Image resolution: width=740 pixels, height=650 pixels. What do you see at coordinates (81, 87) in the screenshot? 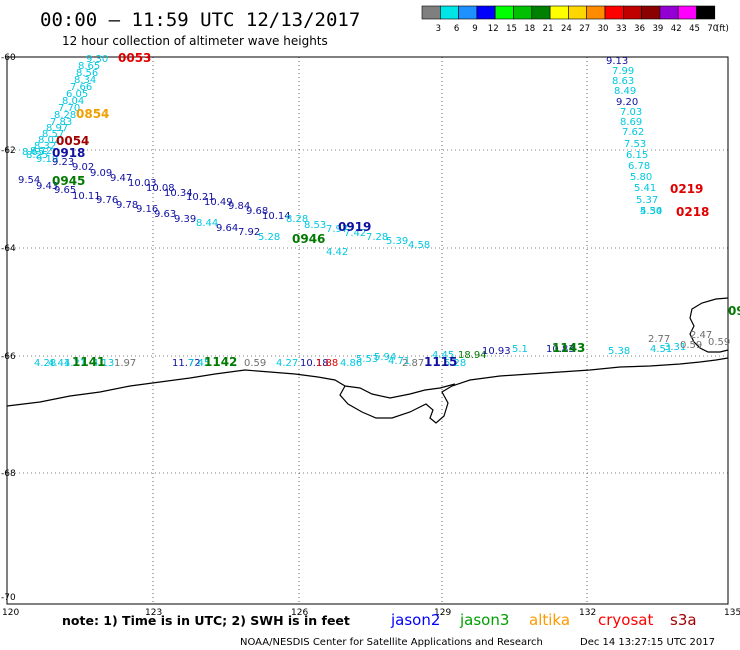
I see `wave-height-value: 7.66` at bounding box center [81, 87].